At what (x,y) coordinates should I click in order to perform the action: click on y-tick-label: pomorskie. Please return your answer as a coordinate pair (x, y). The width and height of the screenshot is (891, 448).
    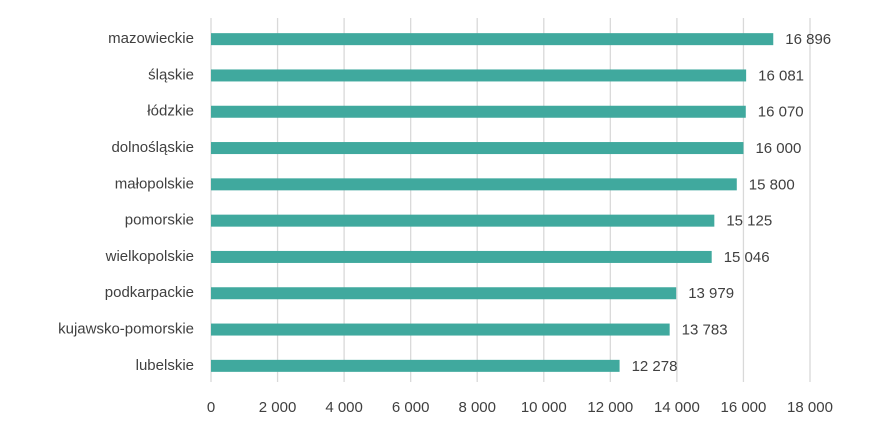
    Looking at the image, I should click on (159, 220).